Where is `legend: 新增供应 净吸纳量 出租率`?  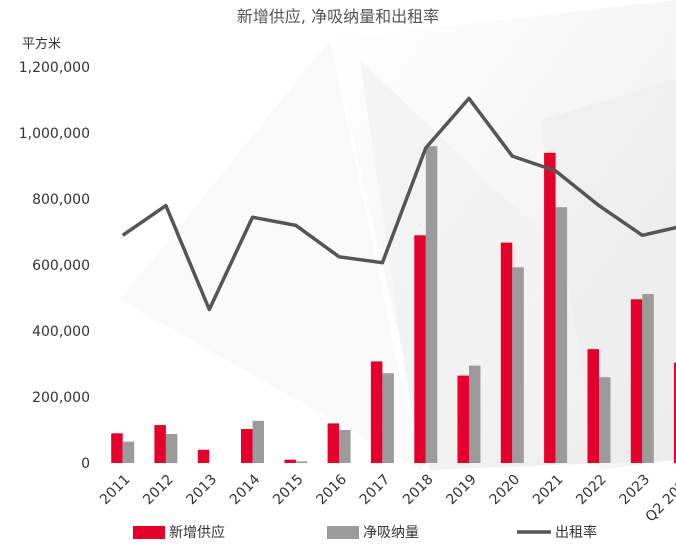 legend: 新增供应 净吸纳量 出租率 is located at coordinates (365, 532).